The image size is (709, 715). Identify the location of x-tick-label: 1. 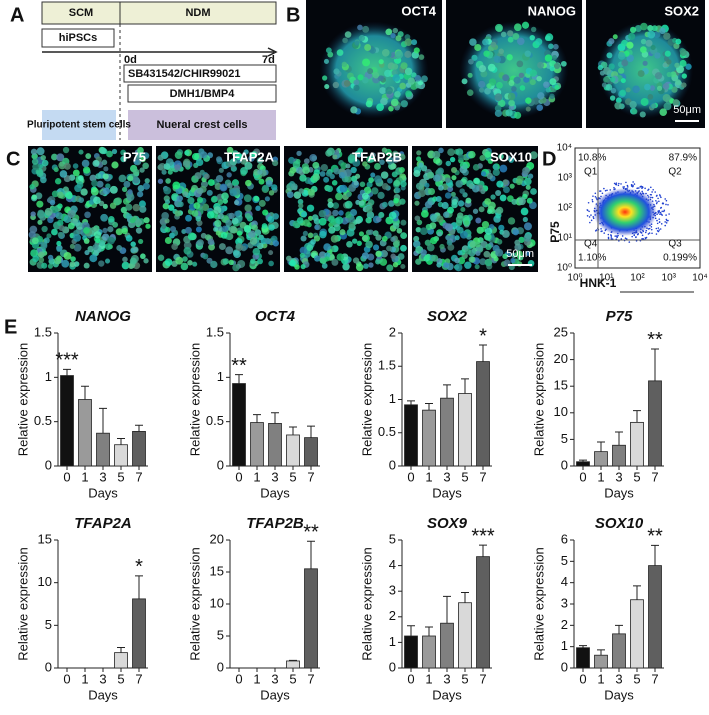
(256, 476).